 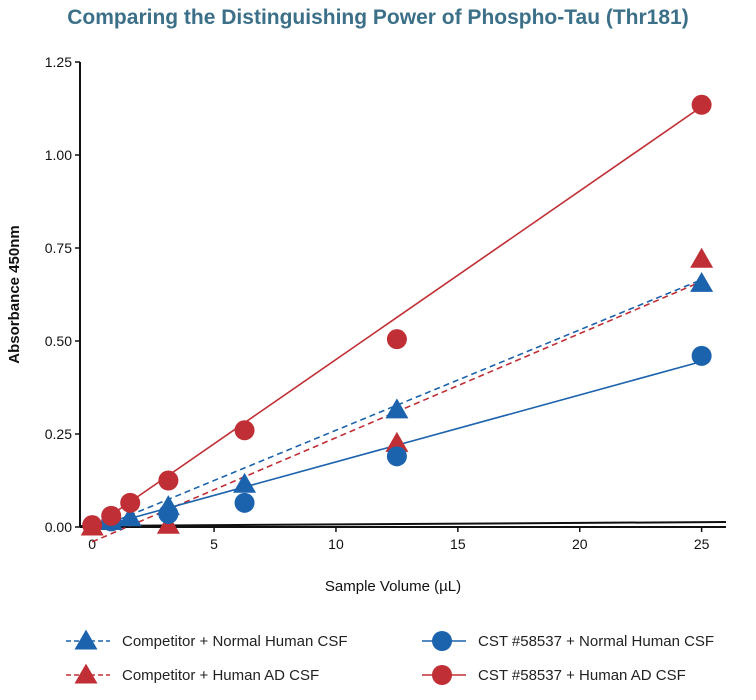 What do you see at coordinates (14, 294) in the screenshot?
I see `y-axis-label: Absorbance 450nm` at bounding box center [14, 294].